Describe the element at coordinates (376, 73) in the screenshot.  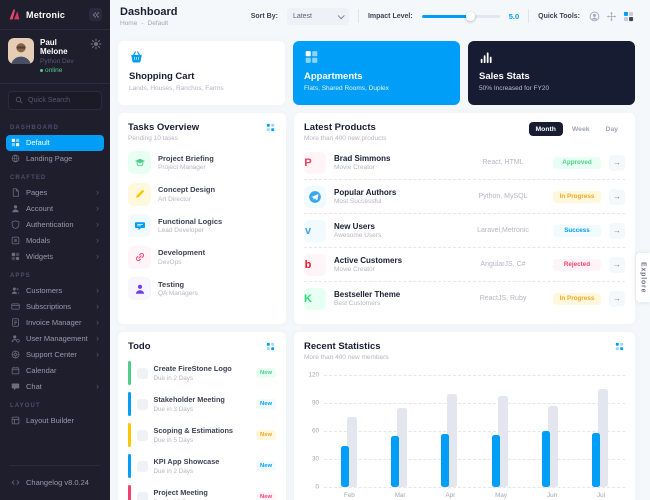
I see `summary-card: Appartments Flats, Shared Rooms, Duplex` at that location.